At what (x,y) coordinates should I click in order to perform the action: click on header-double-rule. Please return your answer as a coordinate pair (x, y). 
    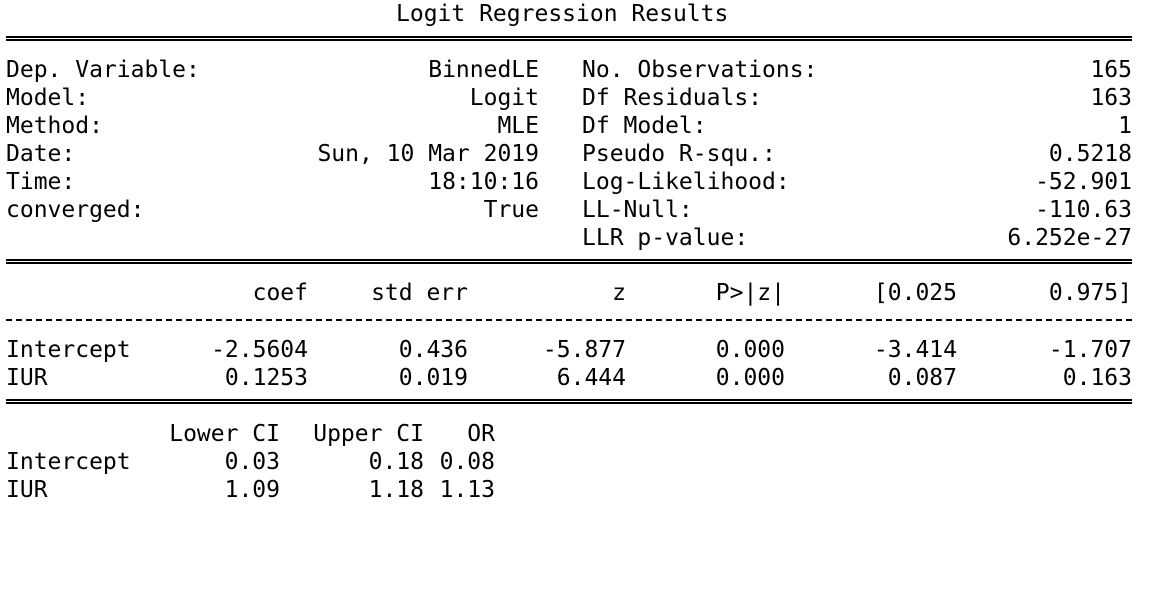
    Looking at the image, I should click on (569, 261).